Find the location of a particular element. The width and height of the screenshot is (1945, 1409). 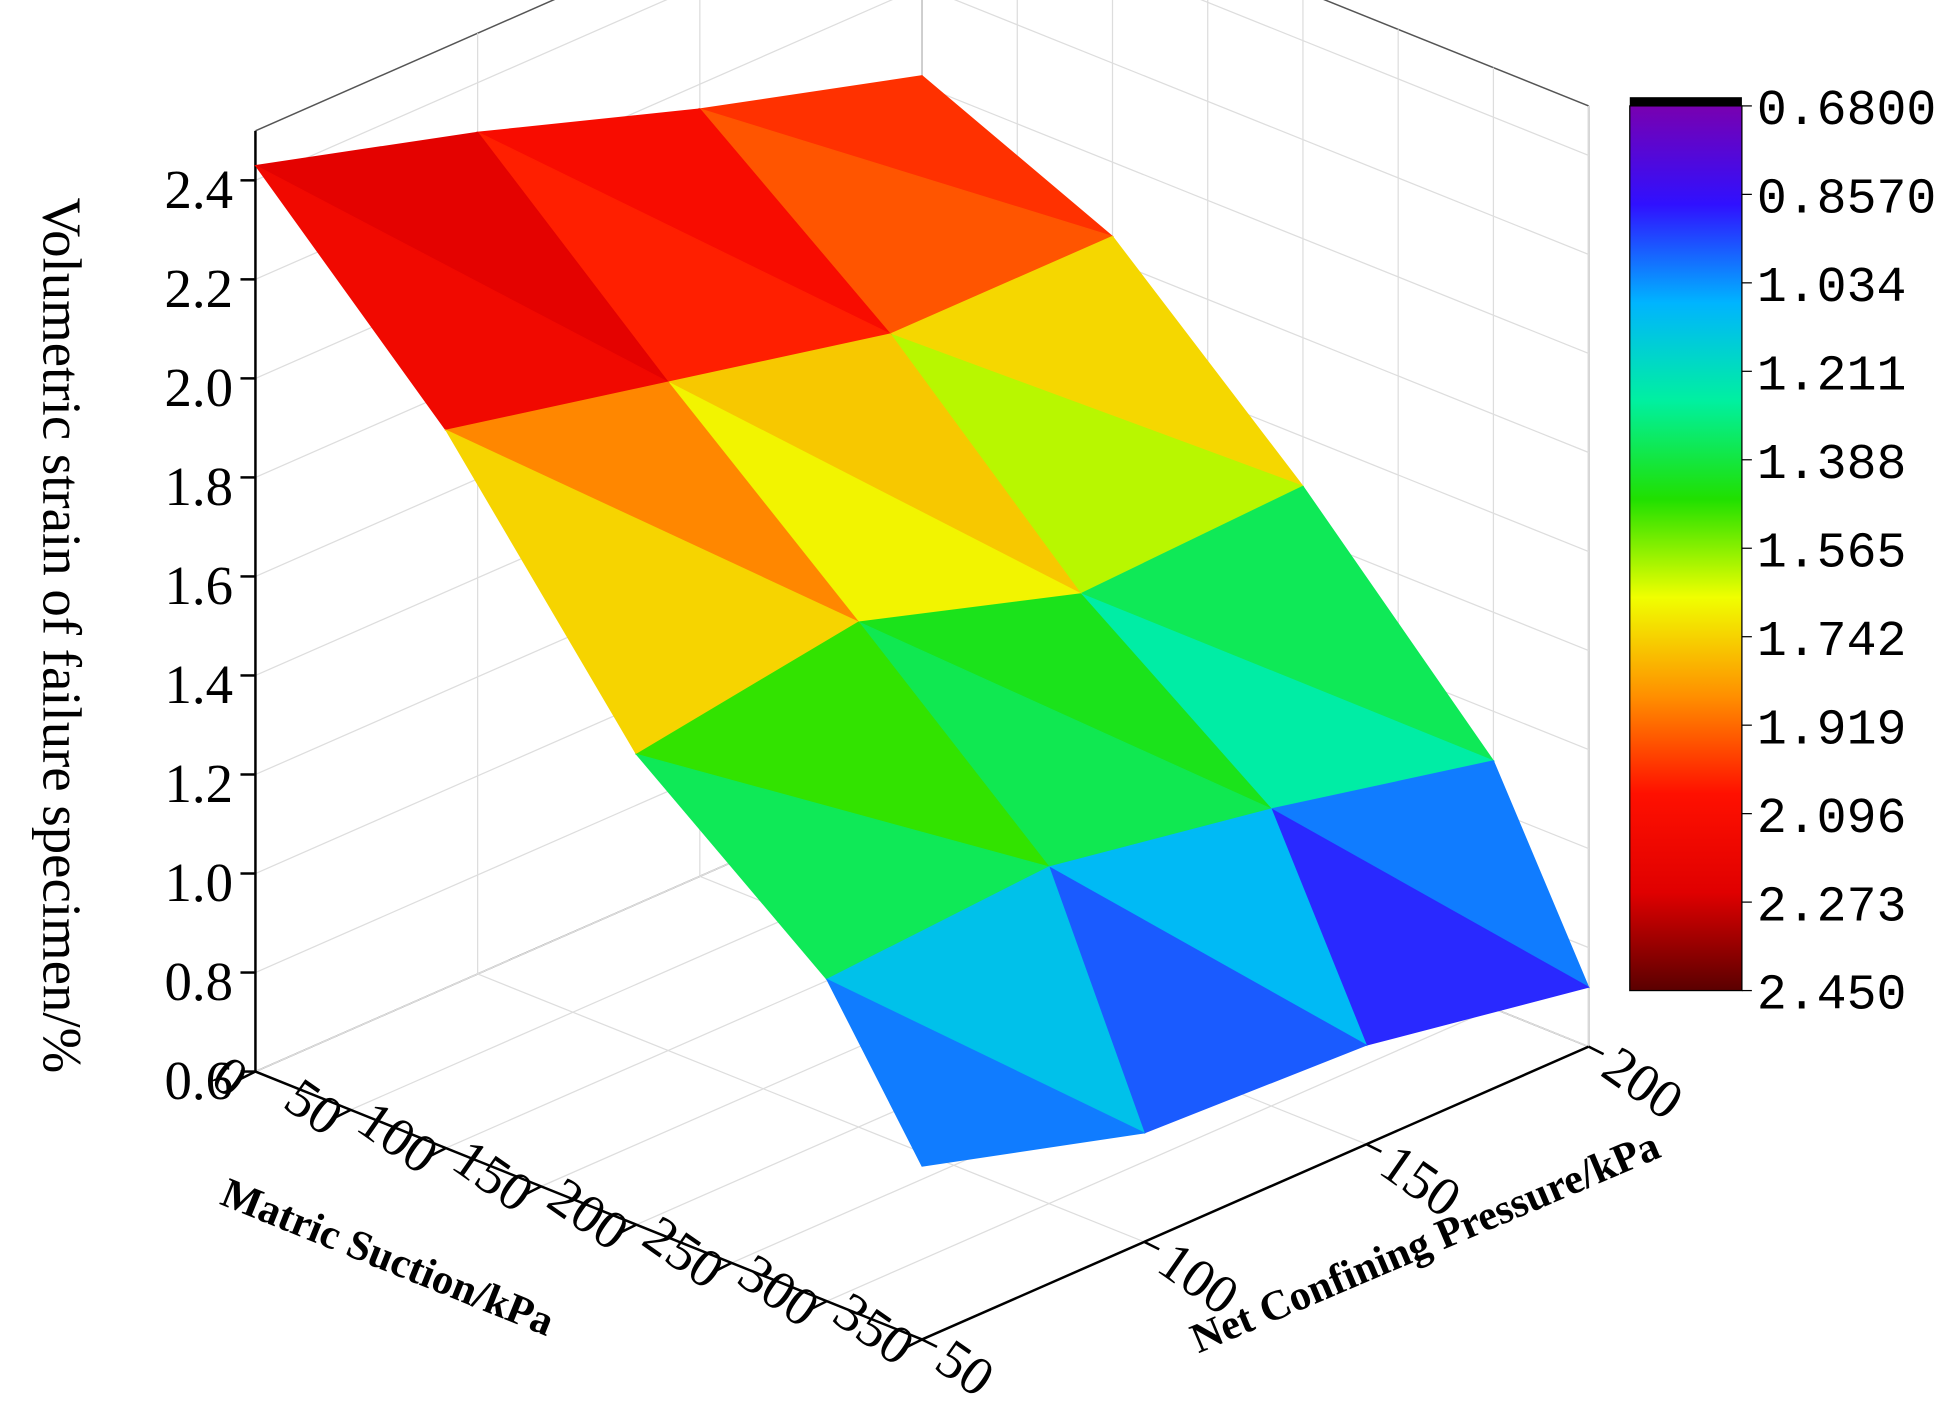

z-tick-label: 2.2 is located at coordinates (198, 288).